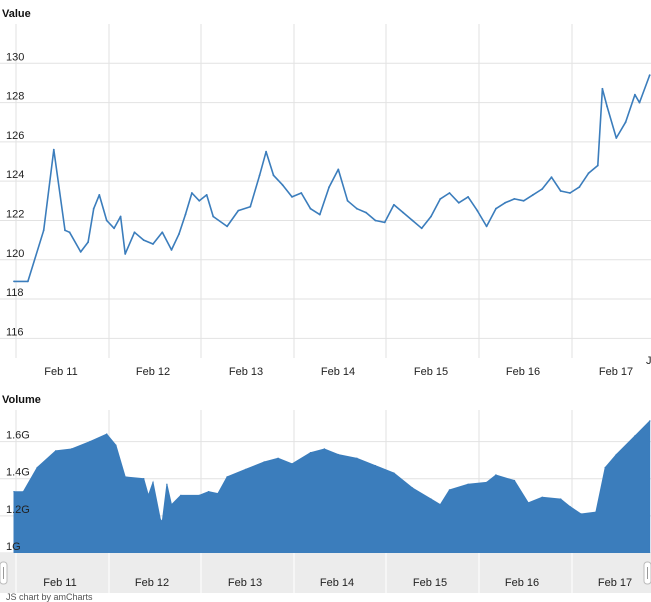 Image resolution: width=651 pixels, height=602 pixels. What do you see at coordinates (18, 436) in the screenshot?
I see `volume-y-tick-label: 1.6G` at bounding box center [18, 436].